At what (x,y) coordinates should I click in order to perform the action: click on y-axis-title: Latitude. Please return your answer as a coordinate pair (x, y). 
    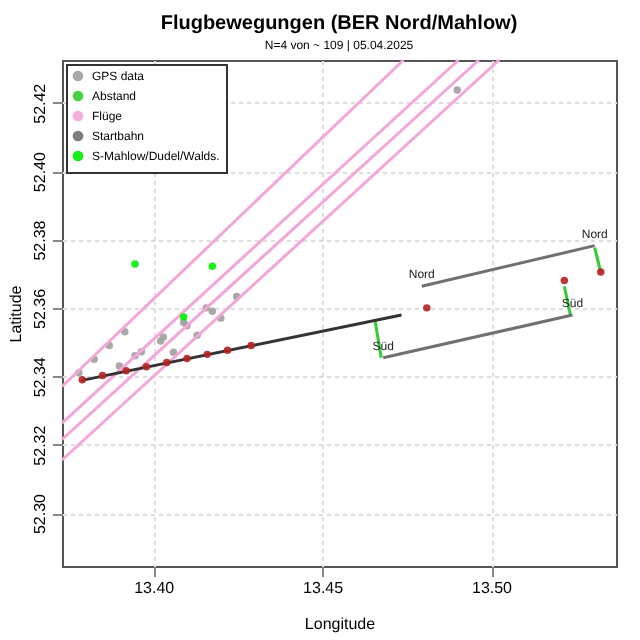
    Looking at the image, I should click on (16, 313).